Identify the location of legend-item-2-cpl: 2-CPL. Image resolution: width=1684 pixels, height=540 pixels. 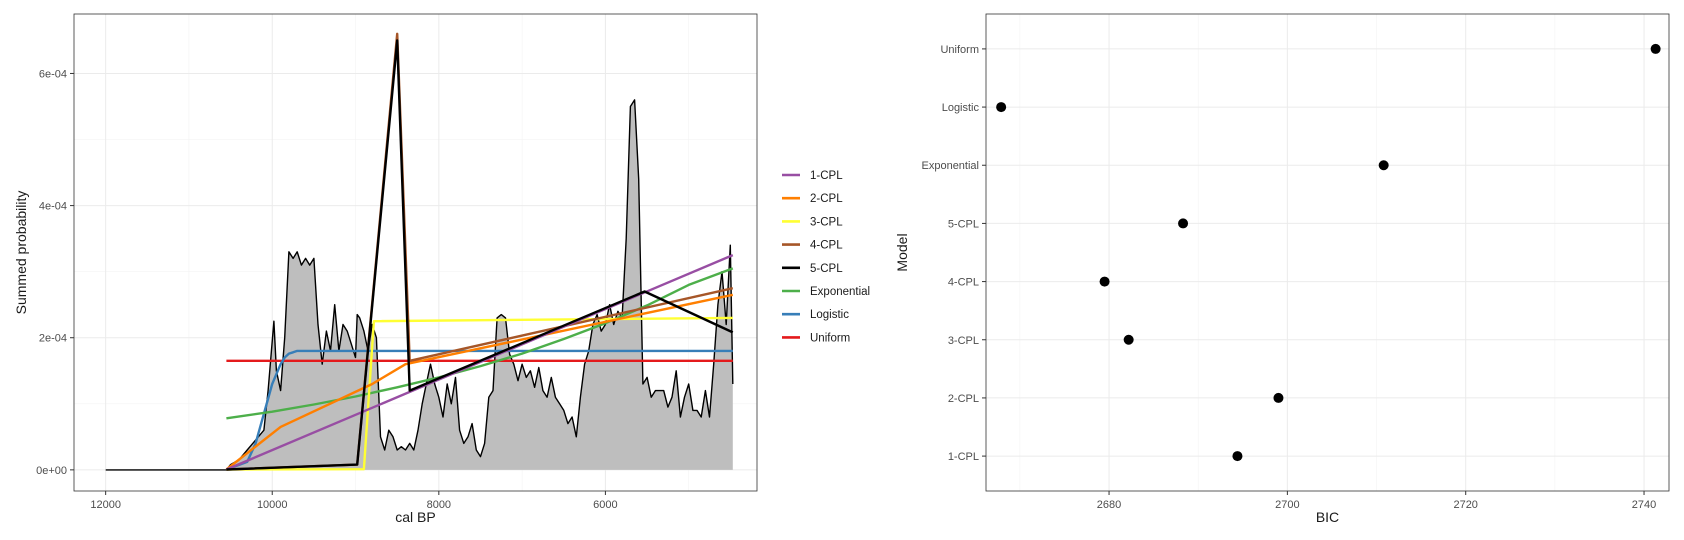
(812, 199).